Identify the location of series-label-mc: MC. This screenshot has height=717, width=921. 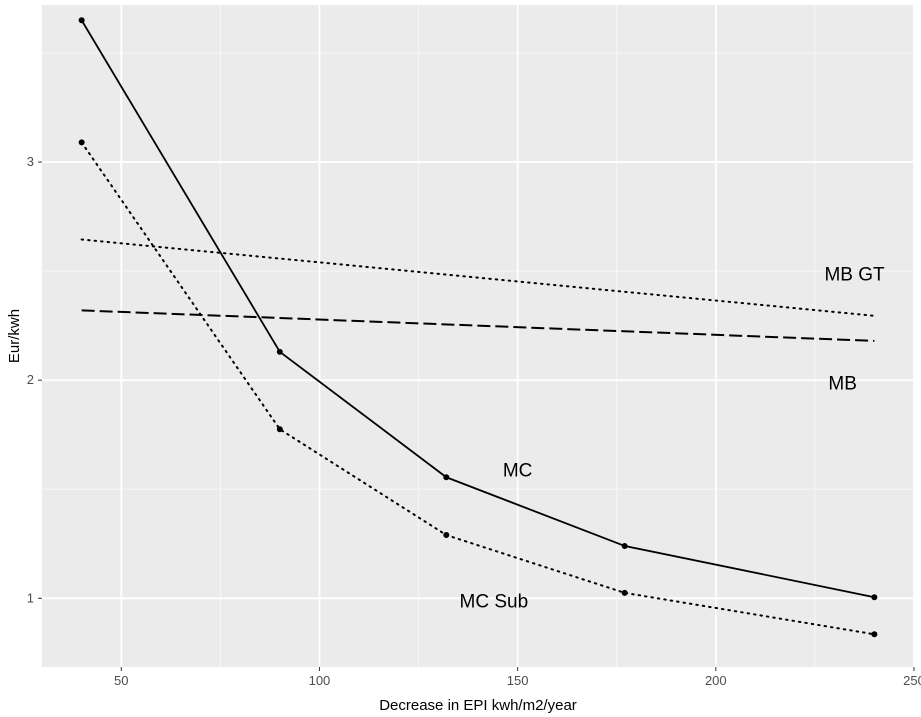
(518, 471).